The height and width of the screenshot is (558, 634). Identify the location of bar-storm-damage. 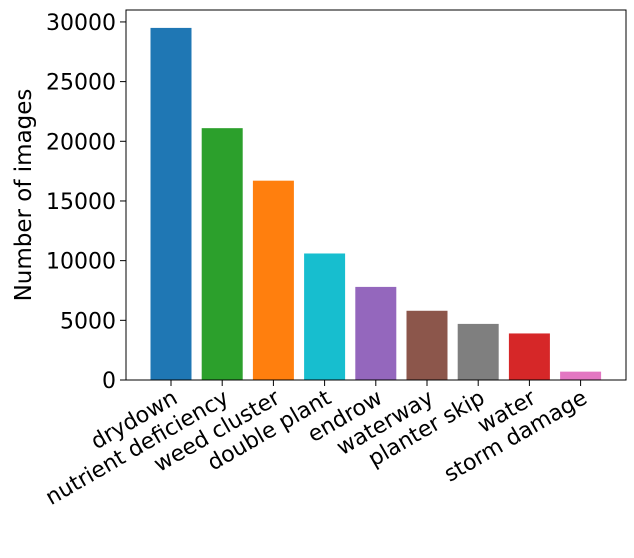
(581, 375).